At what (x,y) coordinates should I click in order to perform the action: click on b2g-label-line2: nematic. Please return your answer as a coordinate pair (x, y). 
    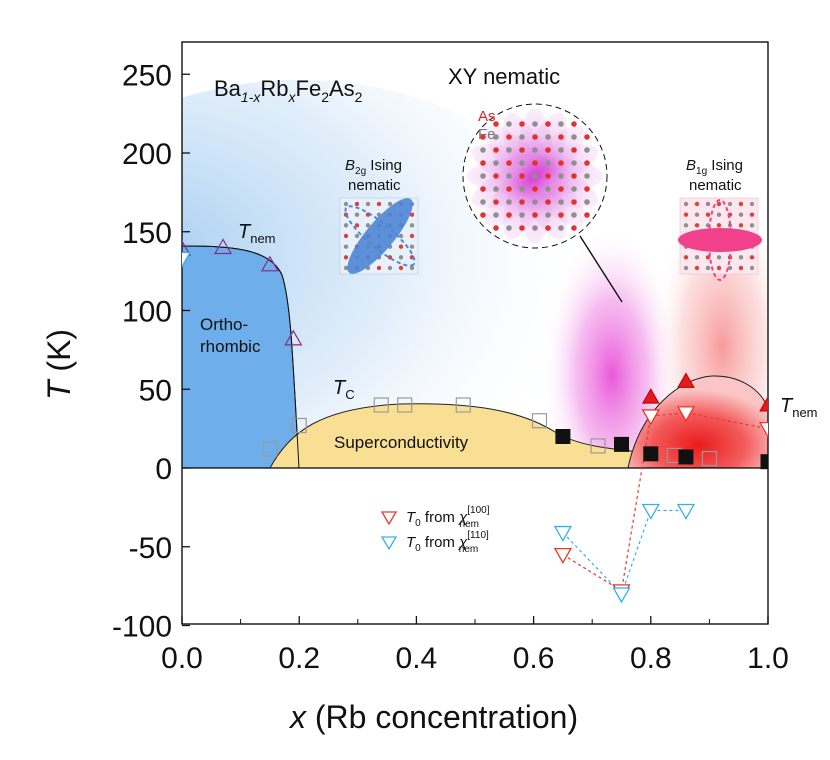
    Looking at the image, I should click on (374, 185).